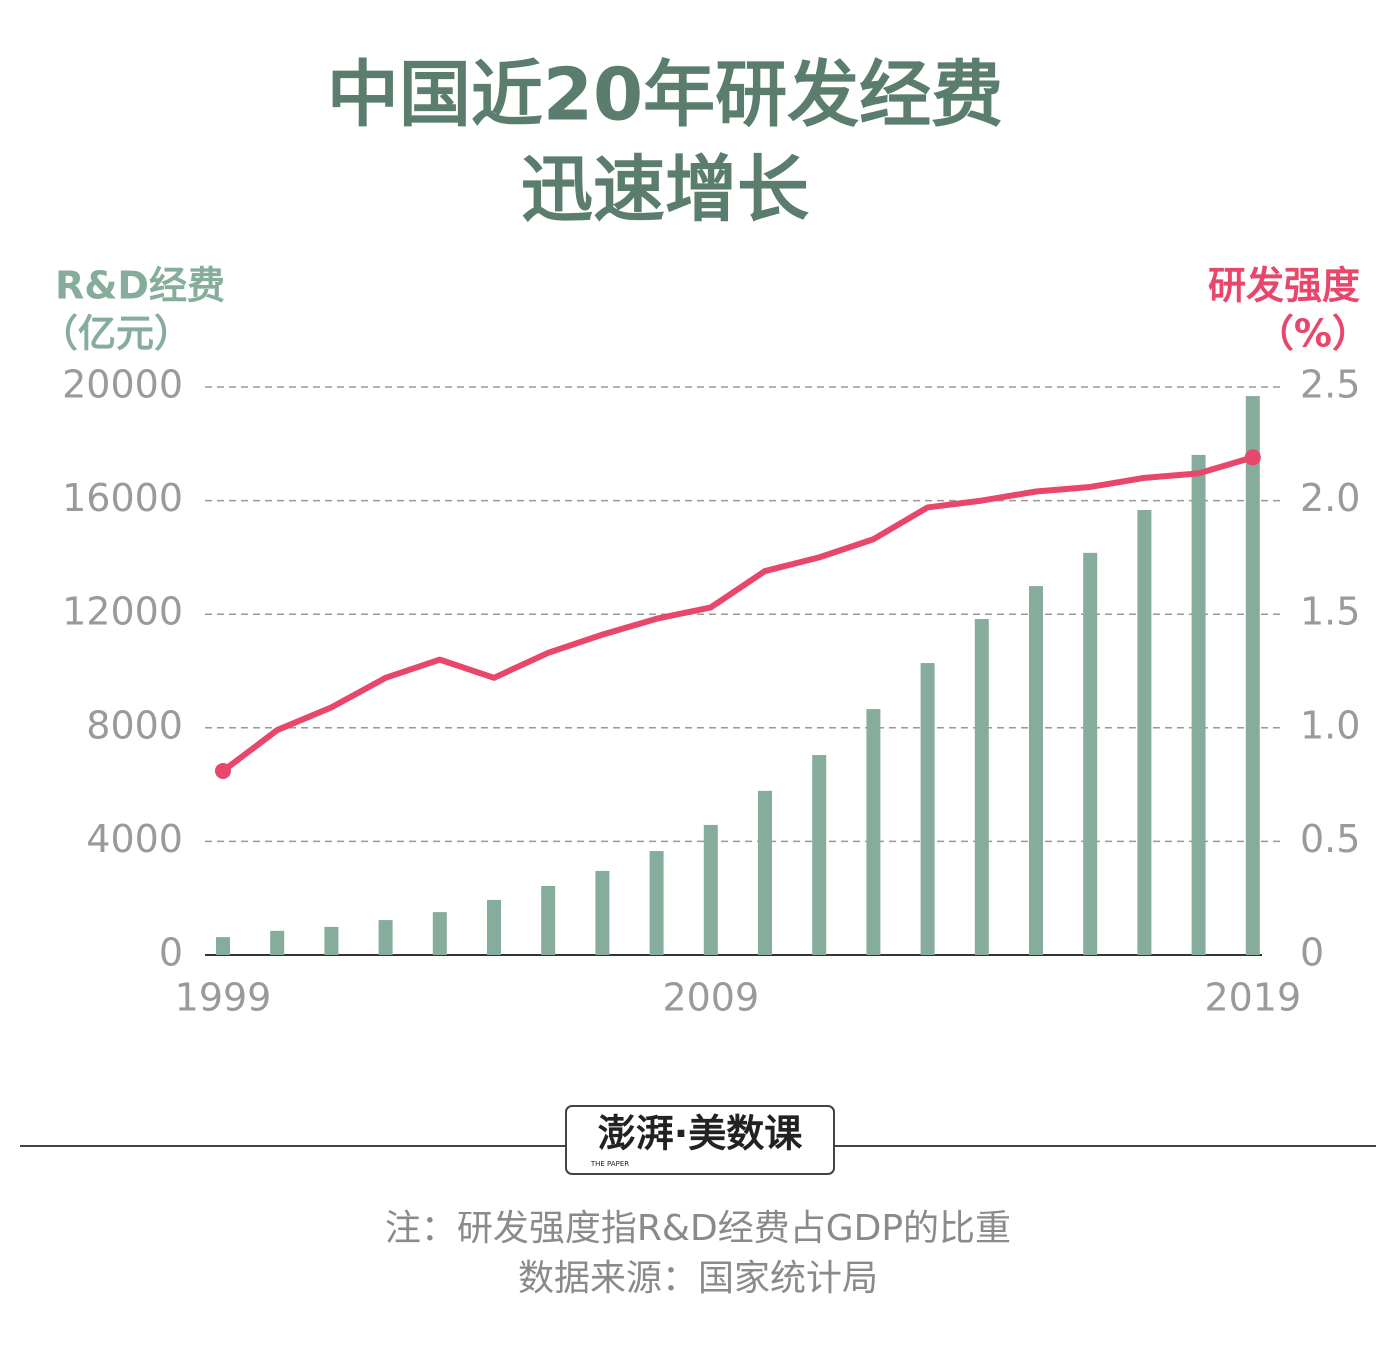 Image resolution: width=1396 pixels, height=1358 pixels. What do you see at coordinates (665, 95) in the screenshot?
I see `chart-title: 中国近20年研发经费` at bounding box center [665, 95].